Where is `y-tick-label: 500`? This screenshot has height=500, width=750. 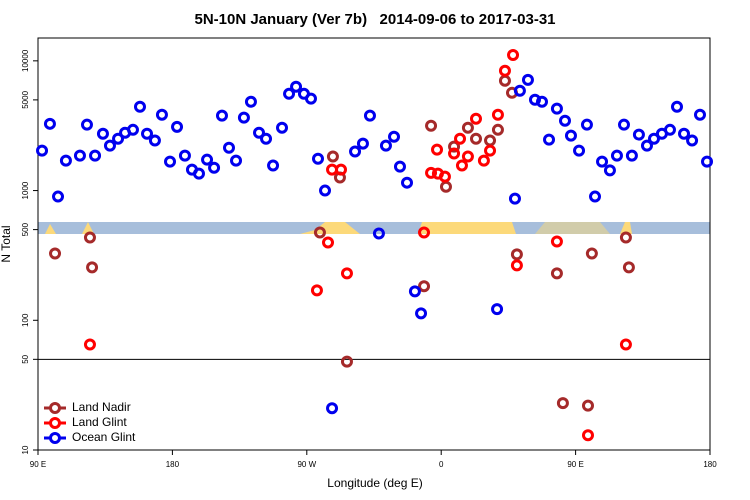 y-tick-label: 500 is located at coordinates (25, 229).